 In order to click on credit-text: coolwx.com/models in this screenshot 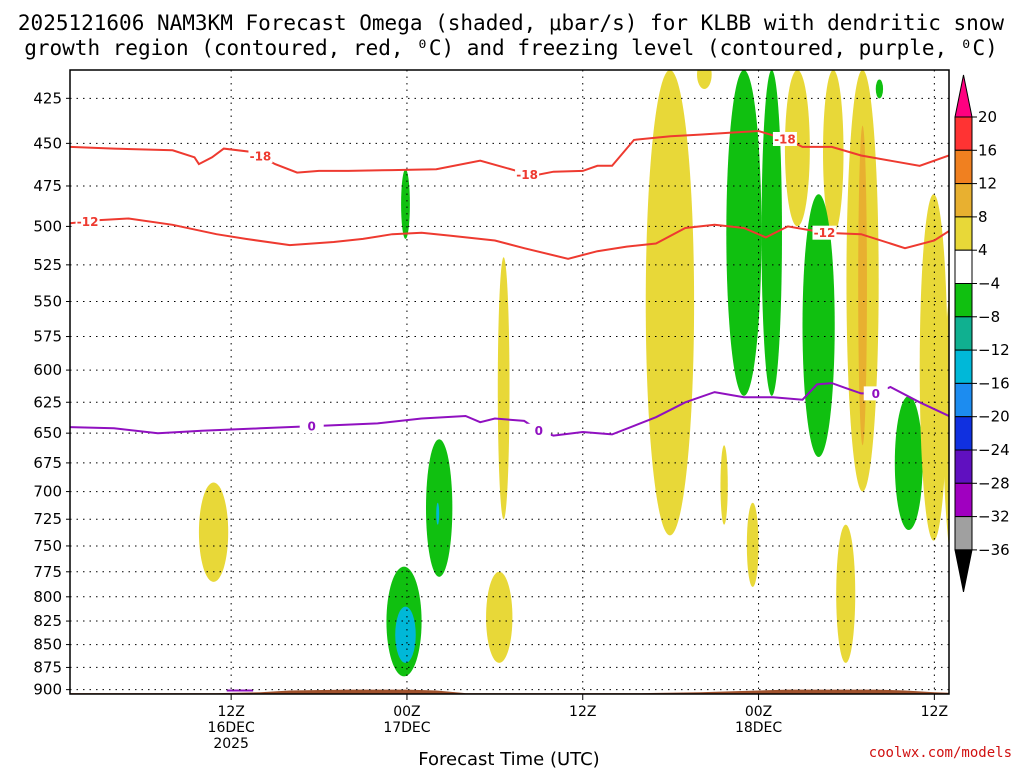, I will do `click(940, 753)`.